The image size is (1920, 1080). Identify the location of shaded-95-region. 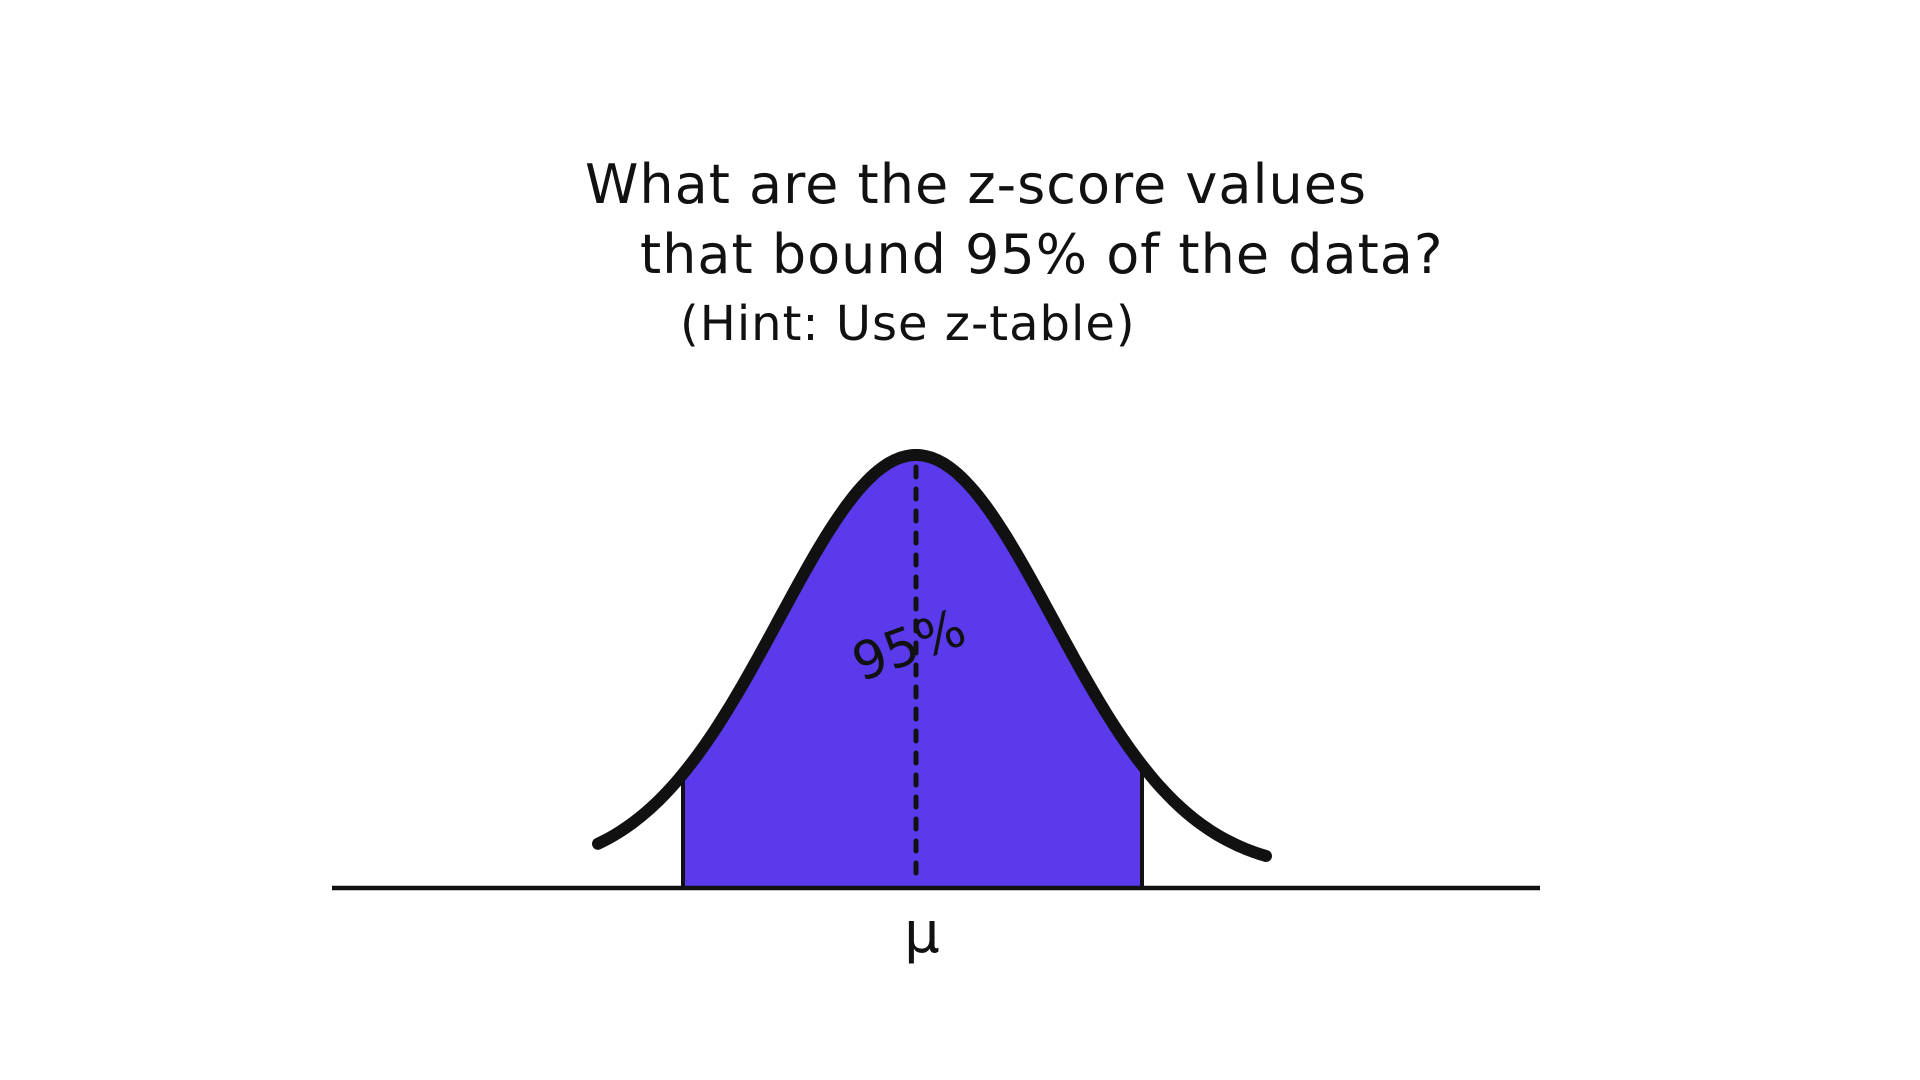
(912, 671).